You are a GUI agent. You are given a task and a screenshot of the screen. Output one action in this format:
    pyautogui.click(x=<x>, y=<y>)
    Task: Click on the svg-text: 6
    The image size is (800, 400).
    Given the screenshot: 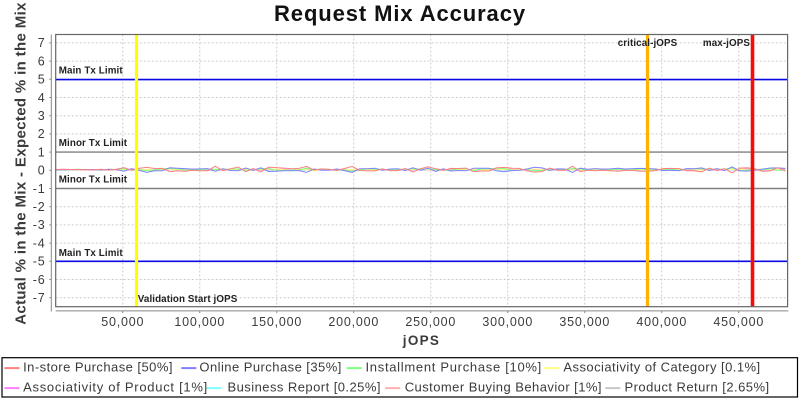 What is the action you would take?
    pyautogui.click(x=42, y=61)
    